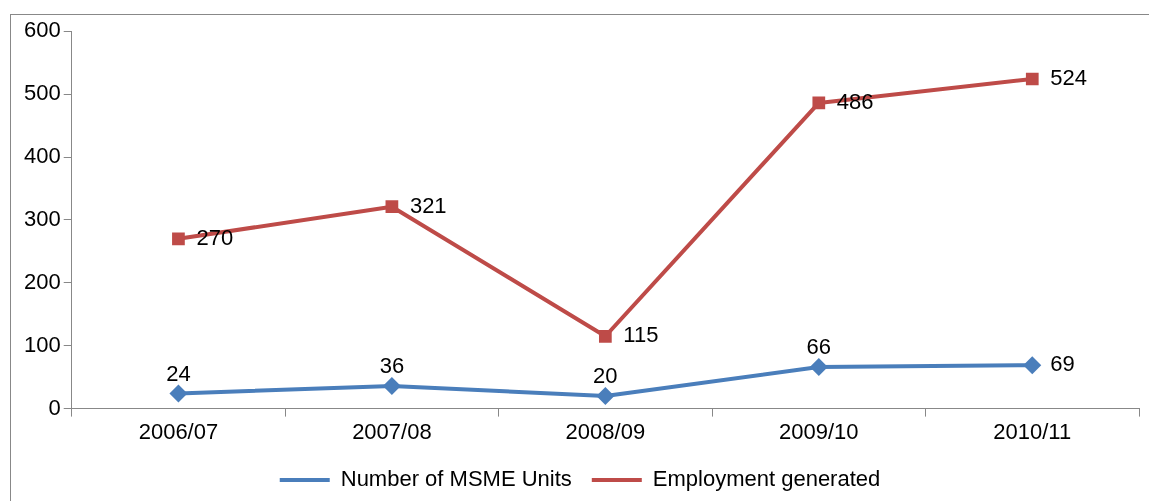 The image size is (1149, 501). I want to click on x-tick-label: 2008/09, so click(605, 431).